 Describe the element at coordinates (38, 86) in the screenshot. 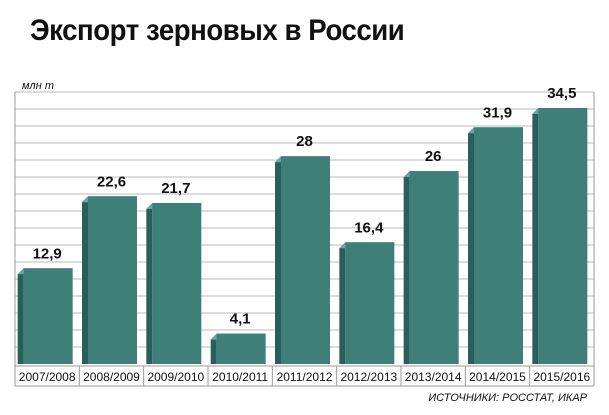

I see `y-axis-unit-label: млн т` at that location.